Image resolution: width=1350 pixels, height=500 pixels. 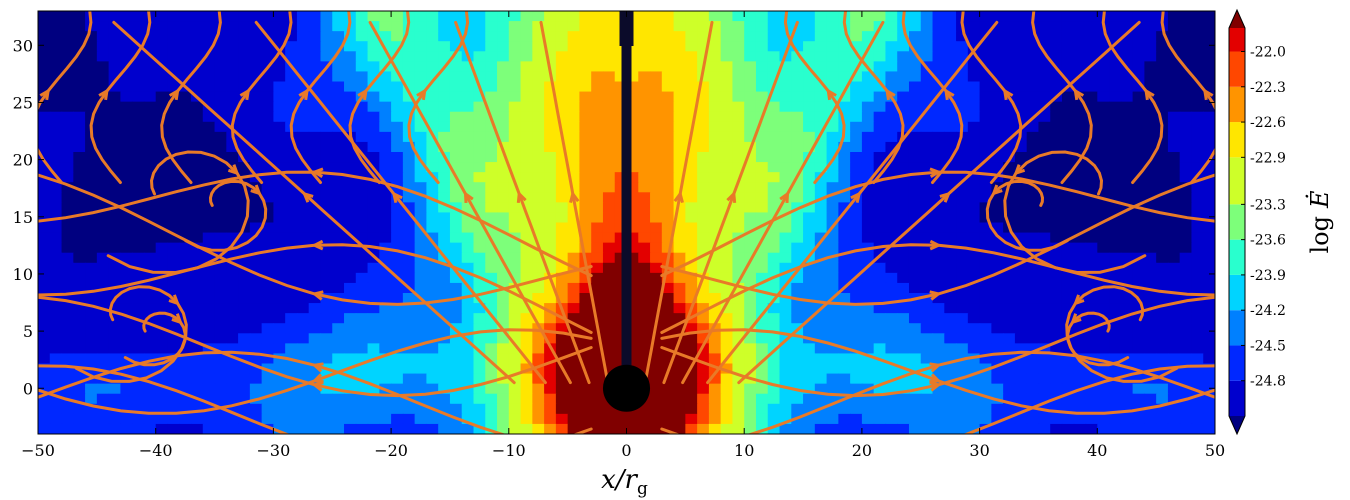 I want to click on x-tick-label: −50, so click(x=38, y=450).